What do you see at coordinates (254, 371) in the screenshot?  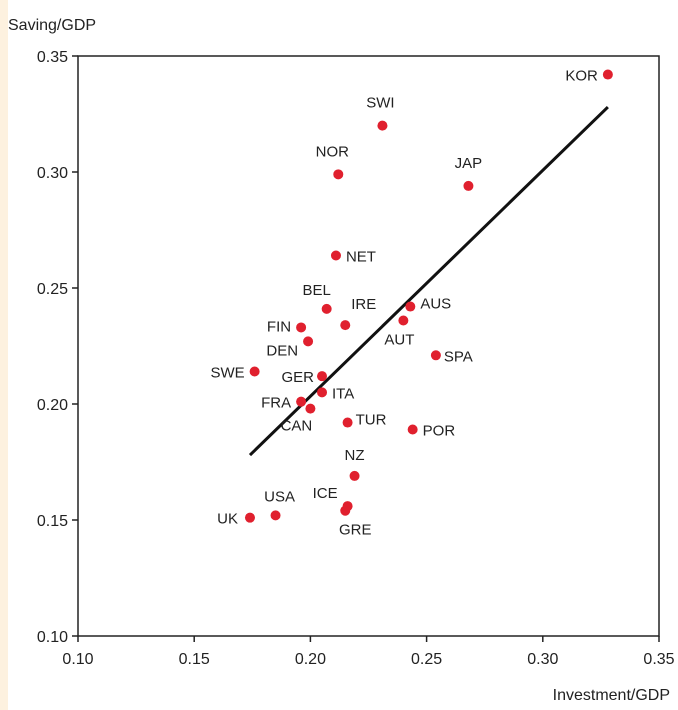 I see `point-swe` at bounding box center [254, 371].